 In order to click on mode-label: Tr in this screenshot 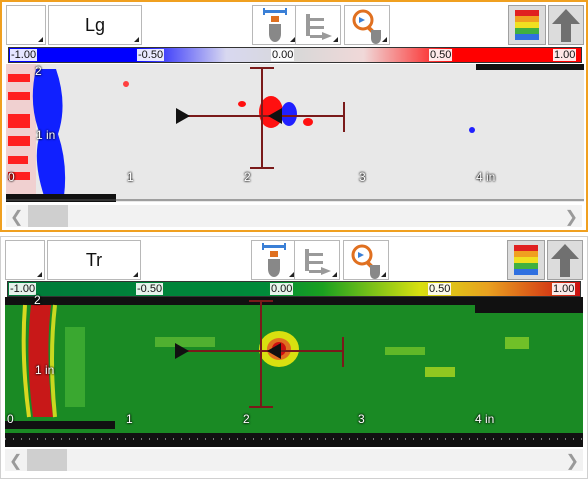, I will do `click(94, 260)`.